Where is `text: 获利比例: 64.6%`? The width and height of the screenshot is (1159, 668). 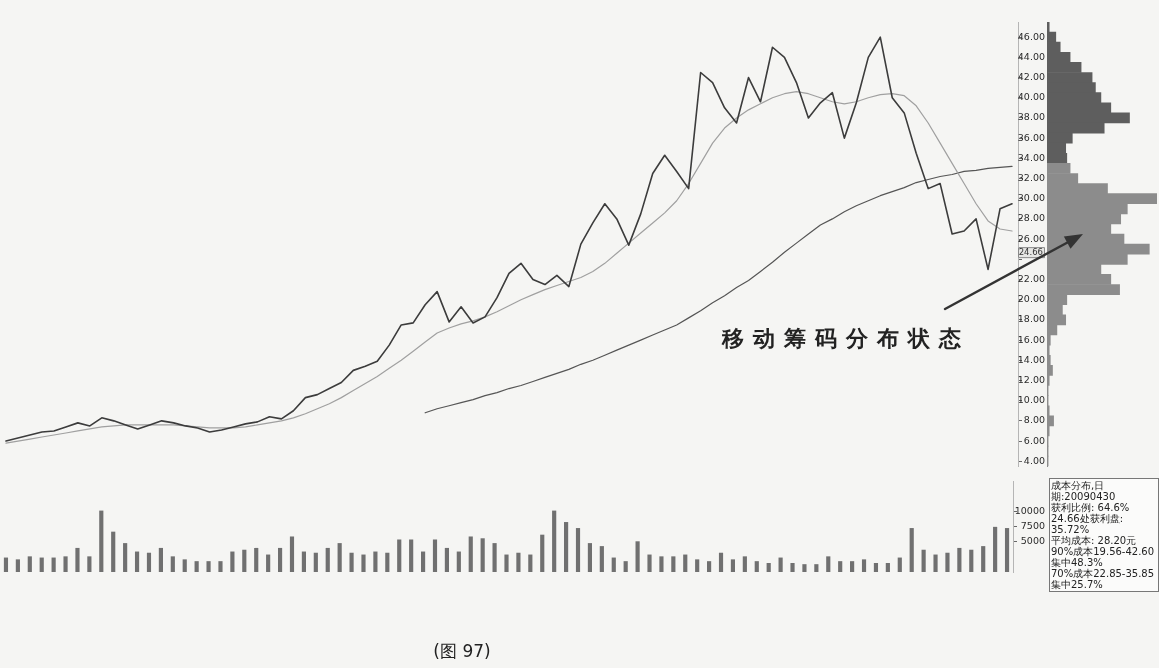 text: 获利比例: 64.6% is located at coordinates (1091, 507).